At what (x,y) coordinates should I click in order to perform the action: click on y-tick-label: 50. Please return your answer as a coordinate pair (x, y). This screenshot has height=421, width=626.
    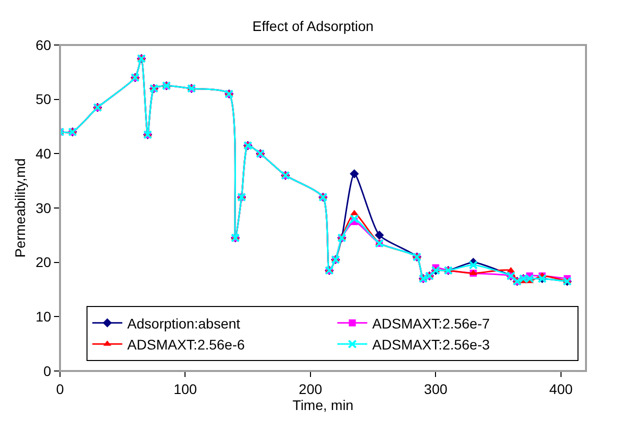
    Looking at the image, I should click on (44, 99).